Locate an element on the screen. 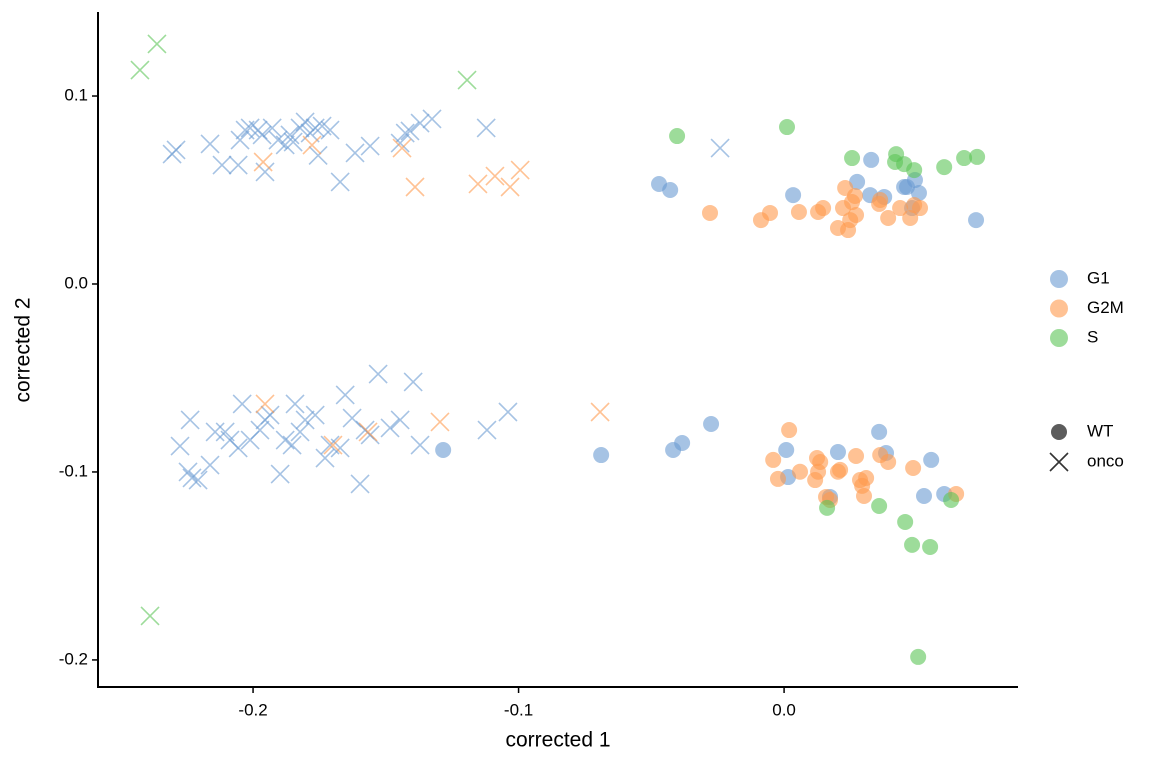 This screenshot has height=768, width=1152. legend-label: S is located at coordinates (1092, 336).